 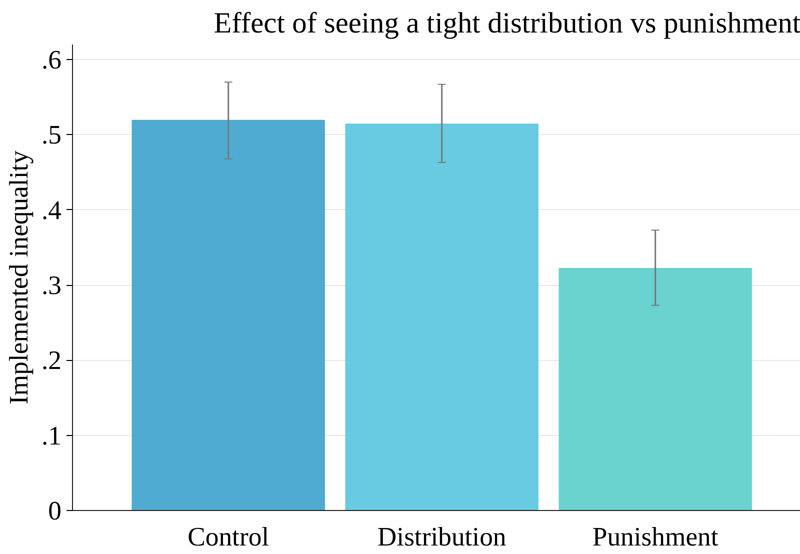 What do you see at coordinates (52, 135) in the screenshot?
I see `y-tick-label: .5` at bounding box center [52, 135].